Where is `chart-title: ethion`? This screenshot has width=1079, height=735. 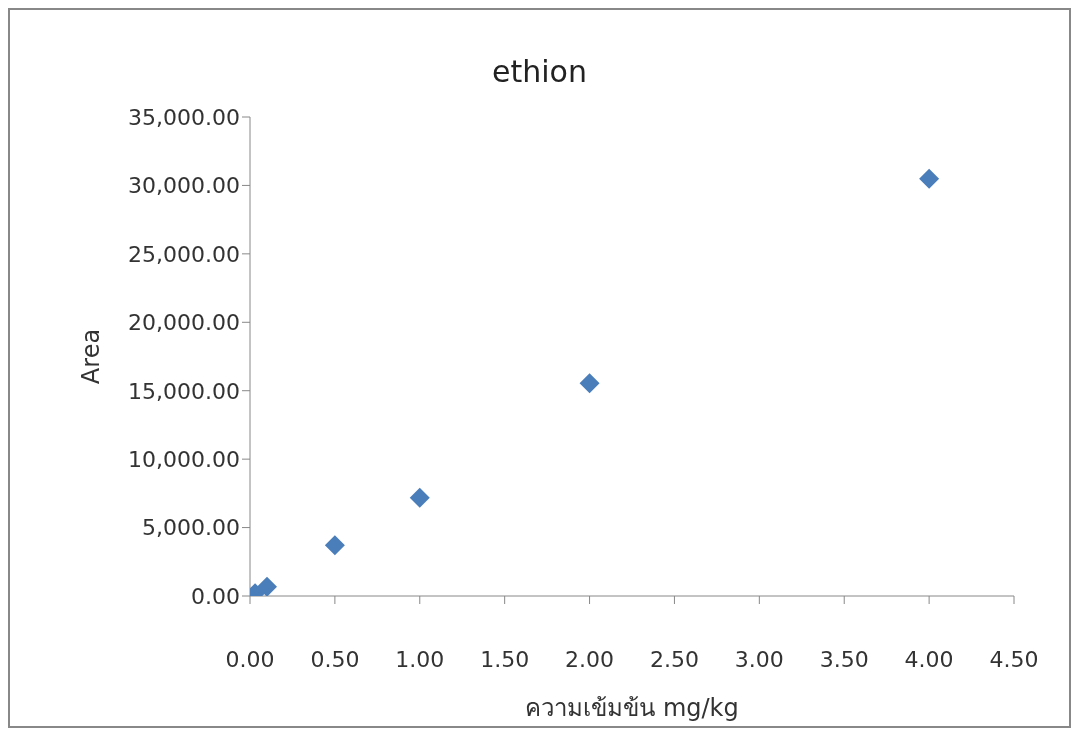
chart-title: ethion is located at coordinates (539, 71).